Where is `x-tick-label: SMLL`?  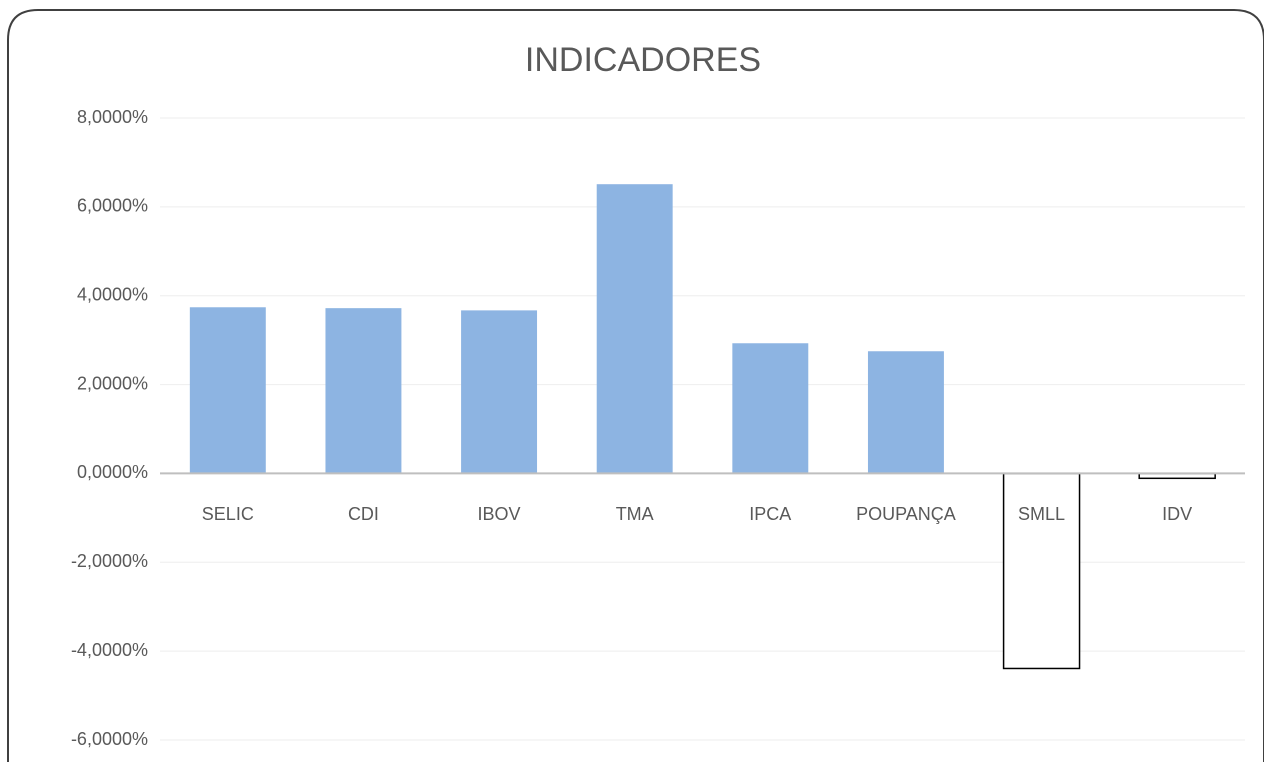
x-tick-label: SMLL is located at coordinates (1041, 514).